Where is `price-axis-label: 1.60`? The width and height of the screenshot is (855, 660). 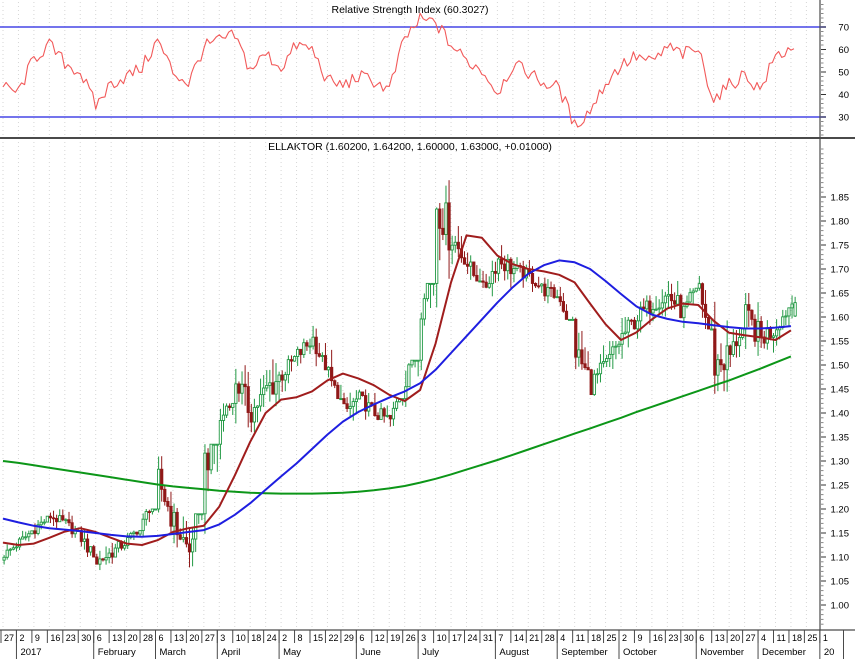 price-axis-label: 1.60 is located at coordinates (840, 318).